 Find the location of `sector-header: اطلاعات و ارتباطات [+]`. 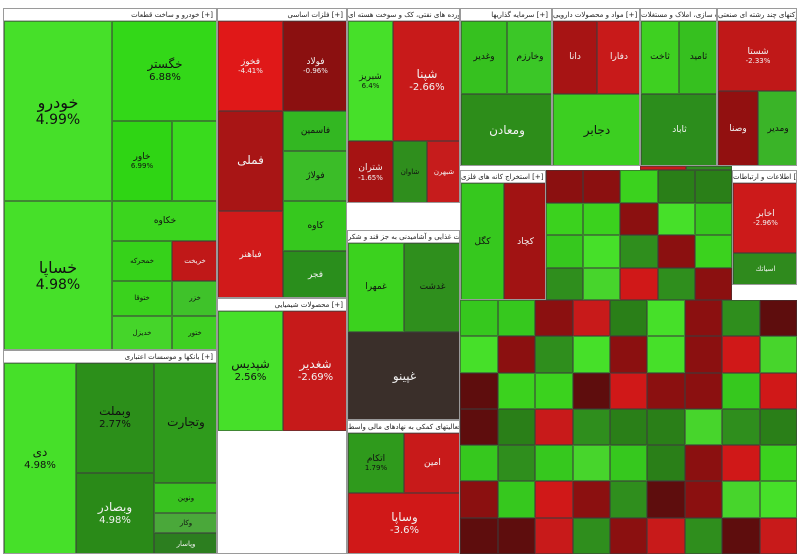

sector-header: اطلاعات و ارتباطات [+] is located at coordinates (764, 177).